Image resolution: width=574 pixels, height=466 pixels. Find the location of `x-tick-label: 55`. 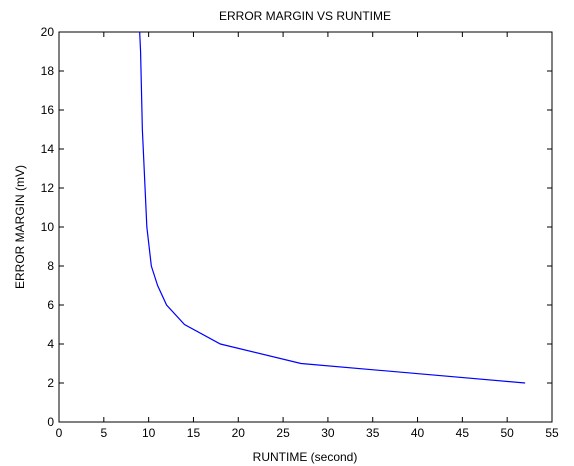

x-tick-label: 55 is located at coordinates (552, 433).